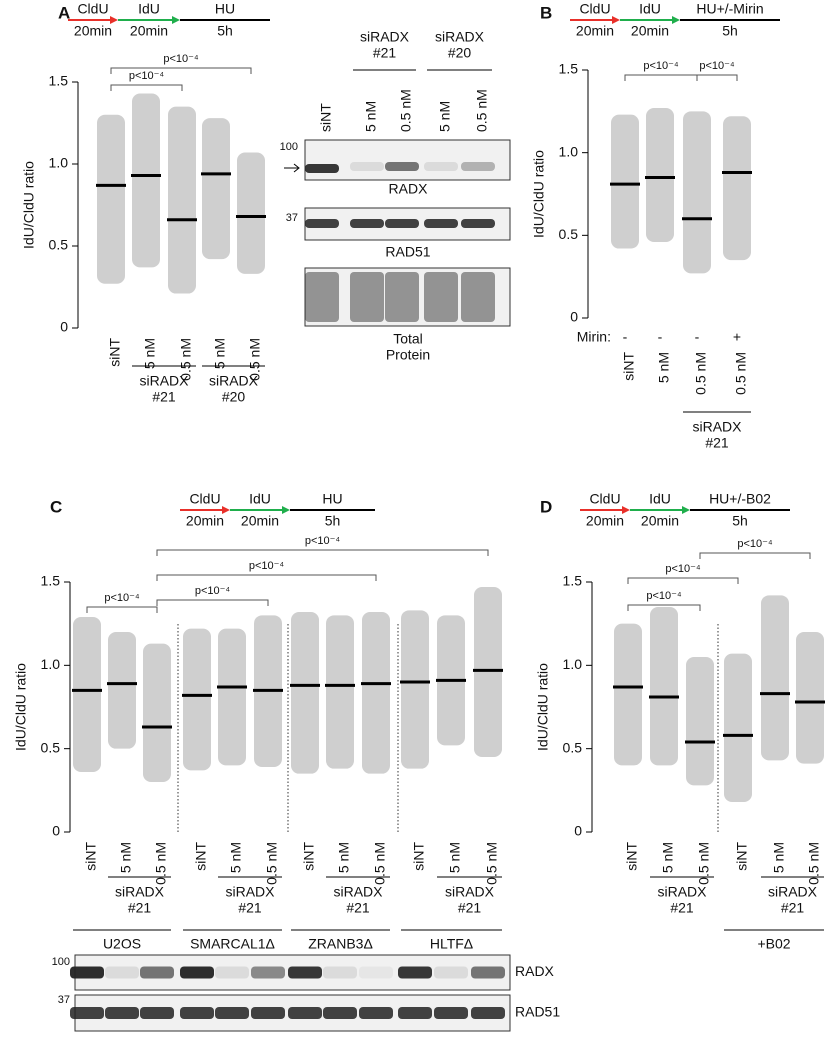 The width and height of the screenshot is (832, 1050). Describe the element at coordinates (64, 1000) in the screenshot. I see `marker: 37` at that location.